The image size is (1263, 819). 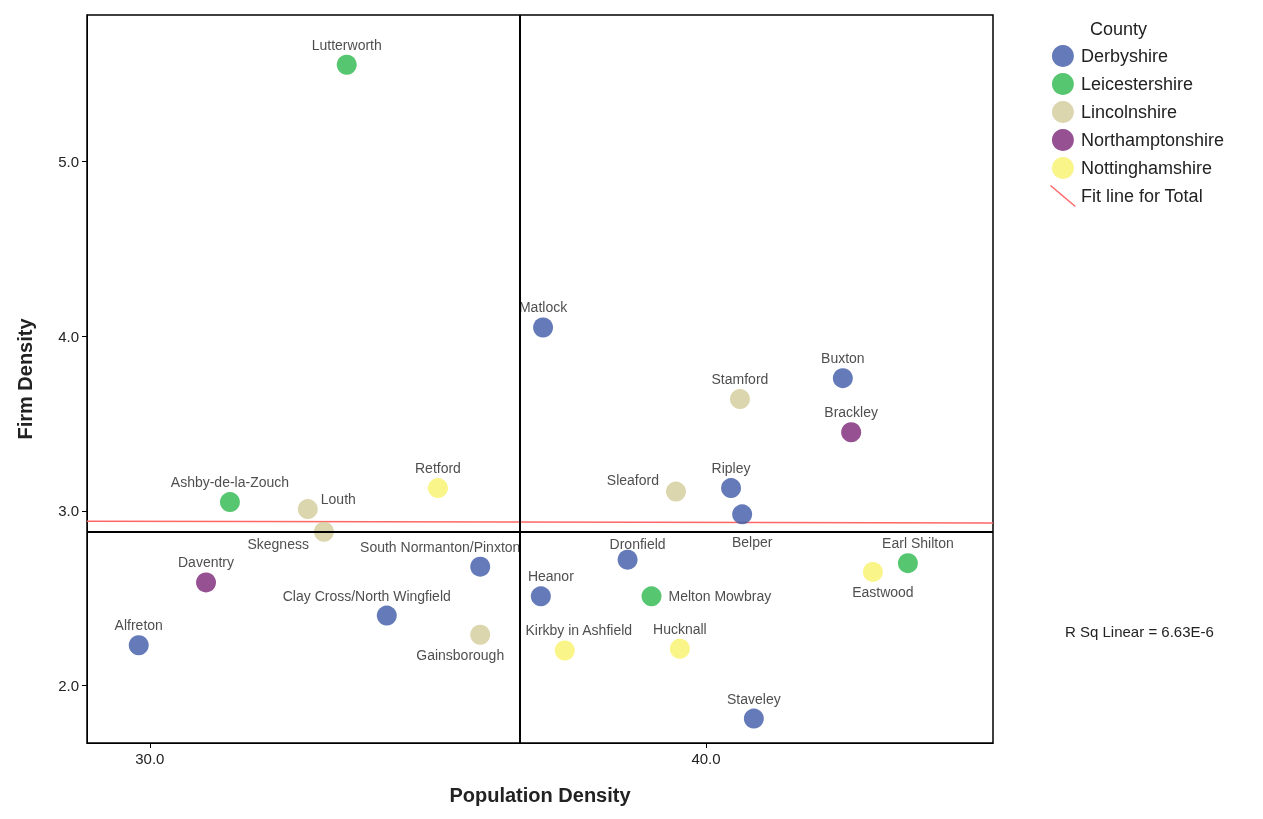 What do you see at coordinates (230, 482) in the screenshot?
I see `data-label: Ashby-de-la-Zouch` at bounding box center [230, 482].